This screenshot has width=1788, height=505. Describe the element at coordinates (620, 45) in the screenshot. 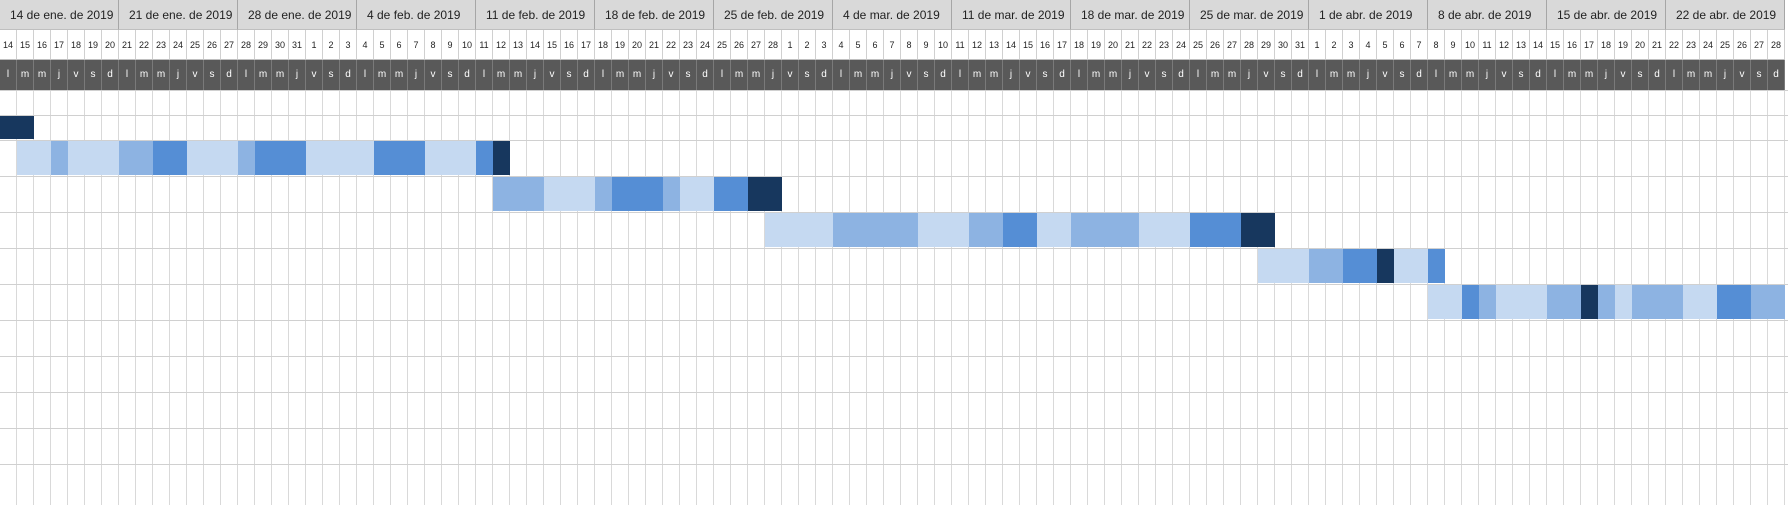

I see `day-number: 19` at that location.